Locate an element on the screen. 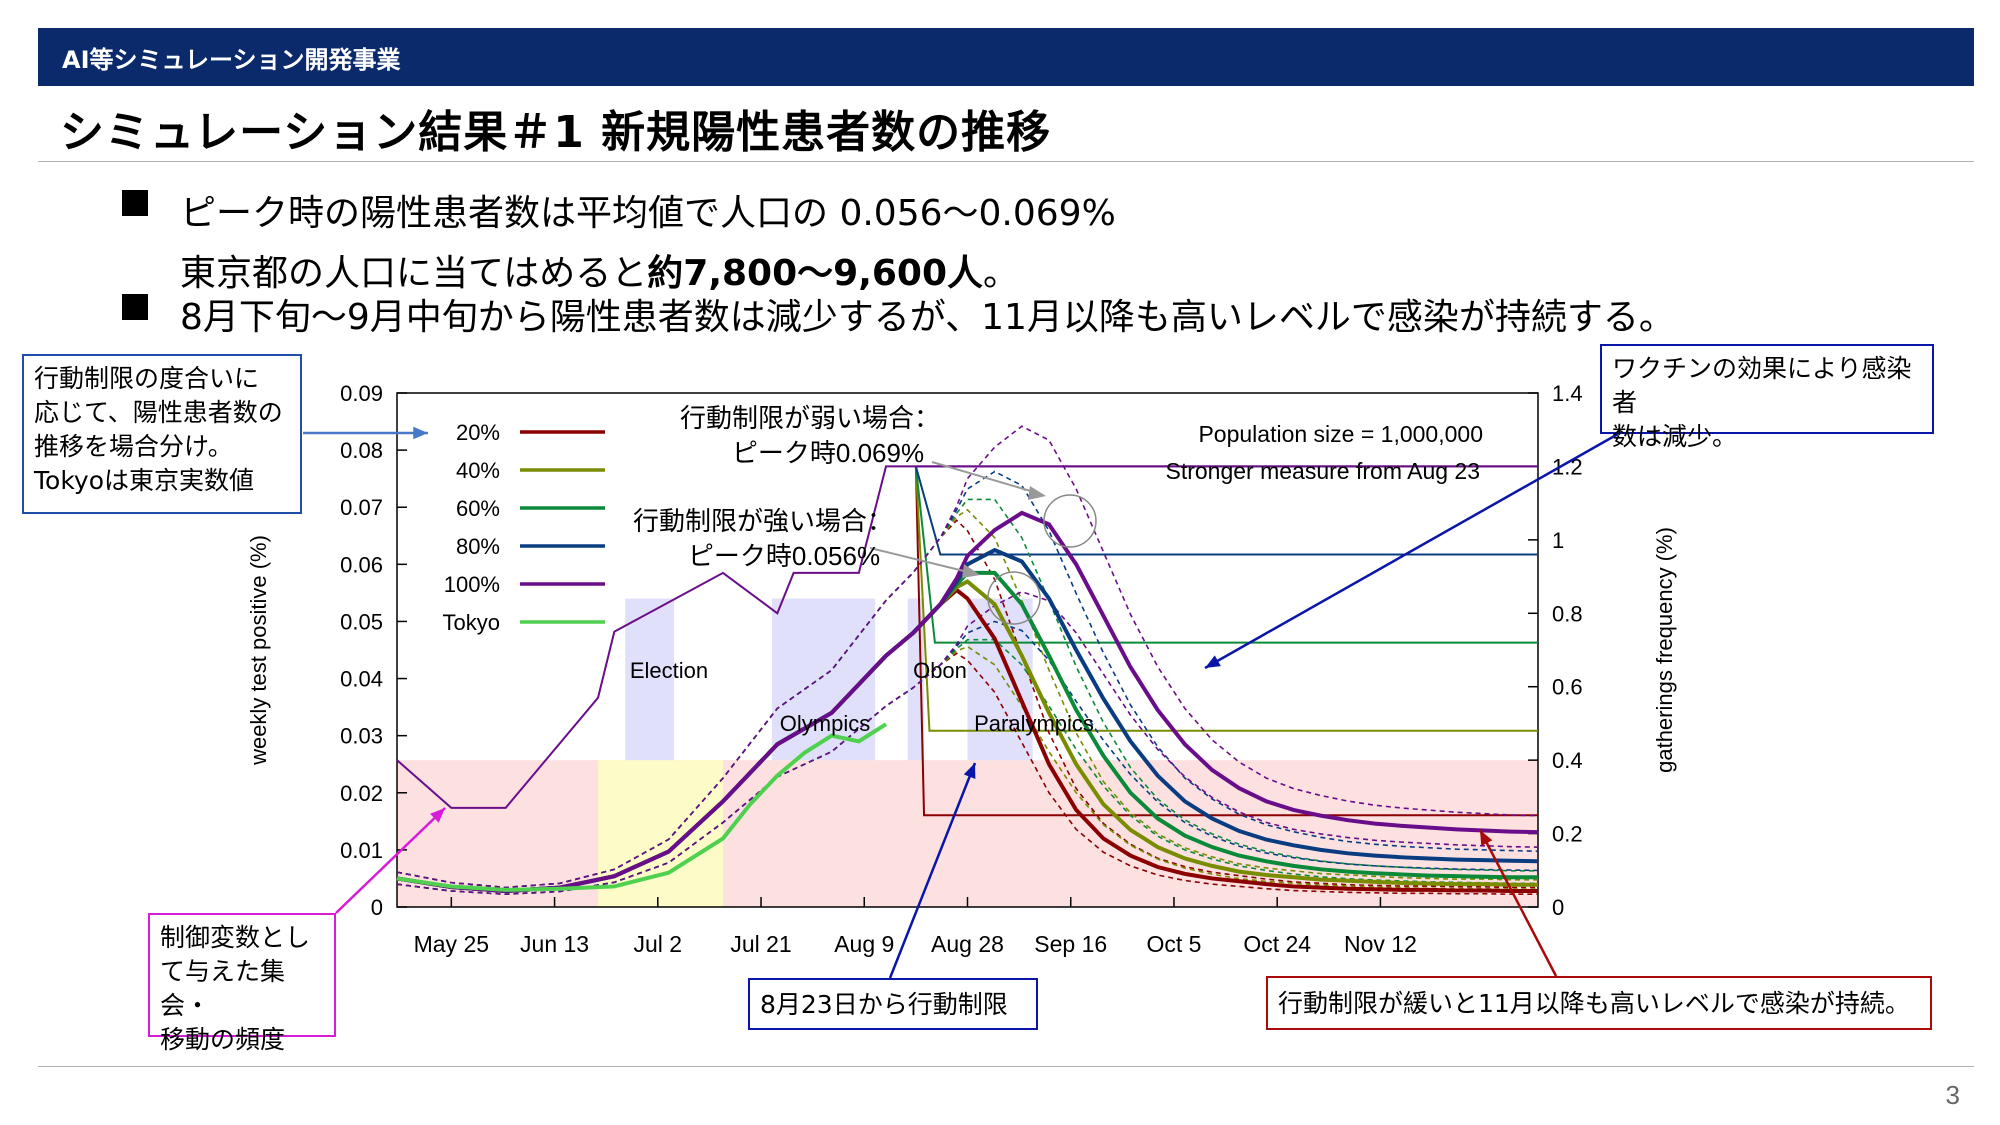 The width and height of the screenshot is (2000, 1125). y2-tick-label: 1.4 is located at coordinates (1567, 393).